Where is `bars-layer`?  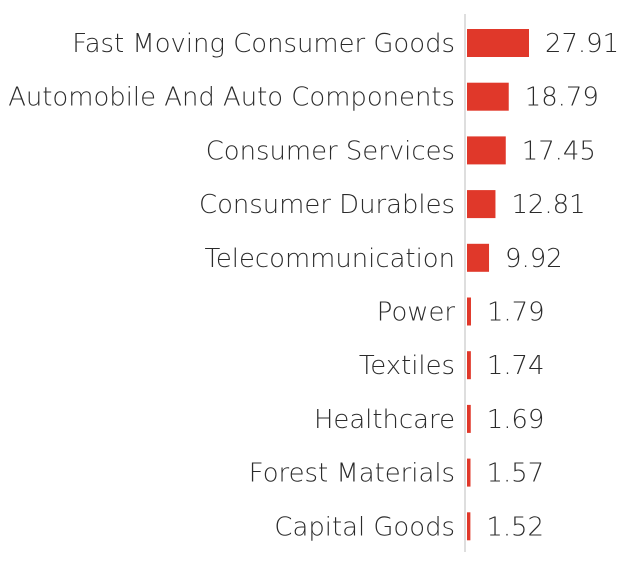
bars-layer is located at coordinates (498, 285).